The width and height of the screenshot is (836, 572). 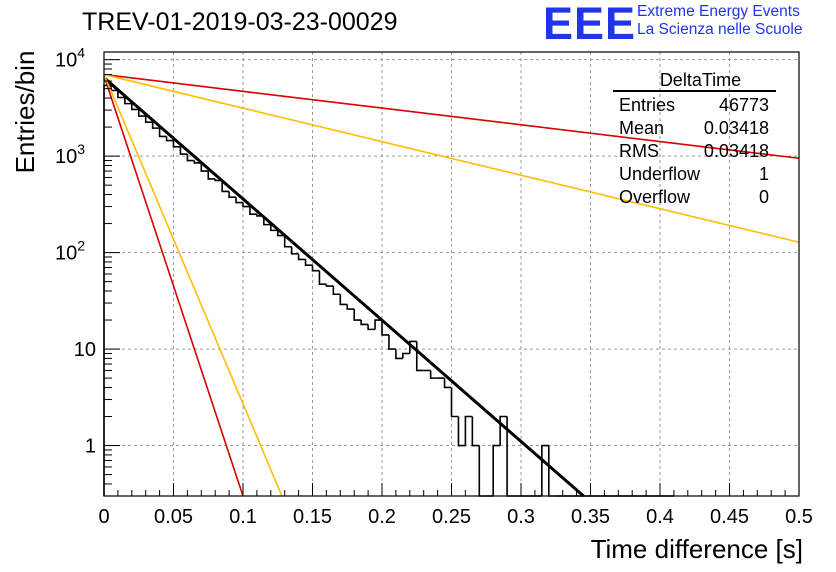 I want to click on x-tick-label: 0.35, so click(x=590, y=517).